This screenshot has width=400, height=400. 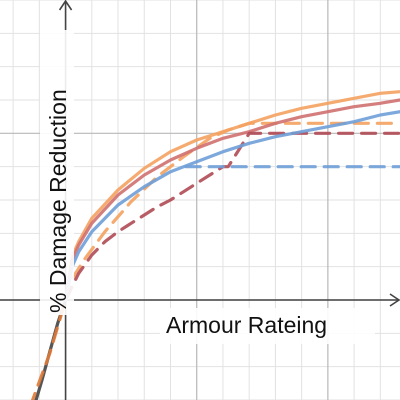 What do you see at coordinates (65, 5) in the screenshot?
I see `y-axis-arrow-icon` at bounding box center [65, 5].